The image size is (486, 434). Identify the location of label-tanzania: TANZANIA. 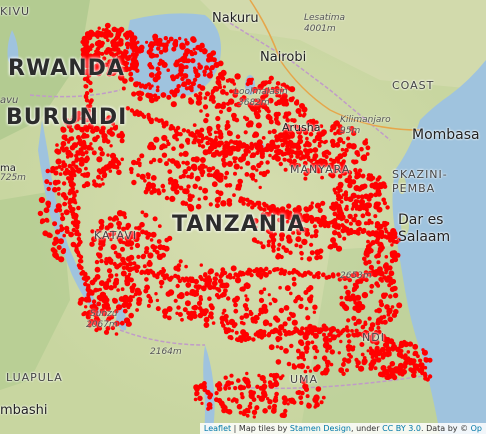
(239, 224).